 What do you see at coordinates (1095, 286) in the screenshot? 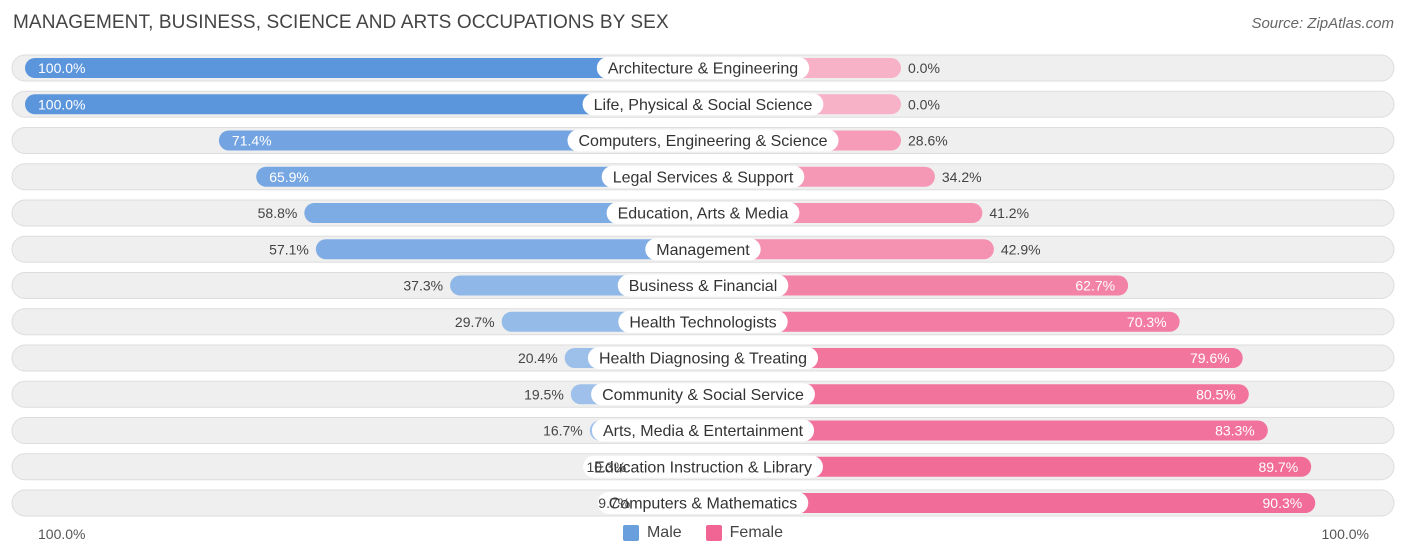
I see `value-label-female: 62.7%` at bounding box center [1095, 286].